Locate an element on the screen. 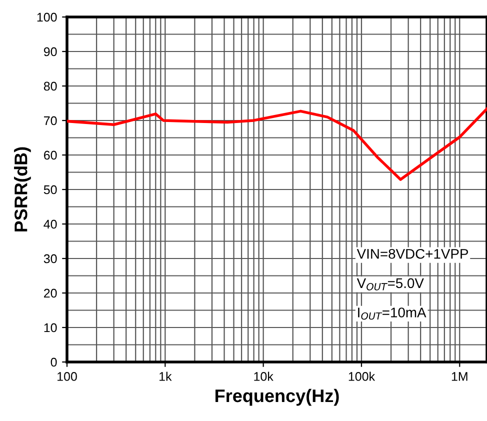 The image size is (487, 421). x-tick-label: 1M is located at coordinates (460, 376).